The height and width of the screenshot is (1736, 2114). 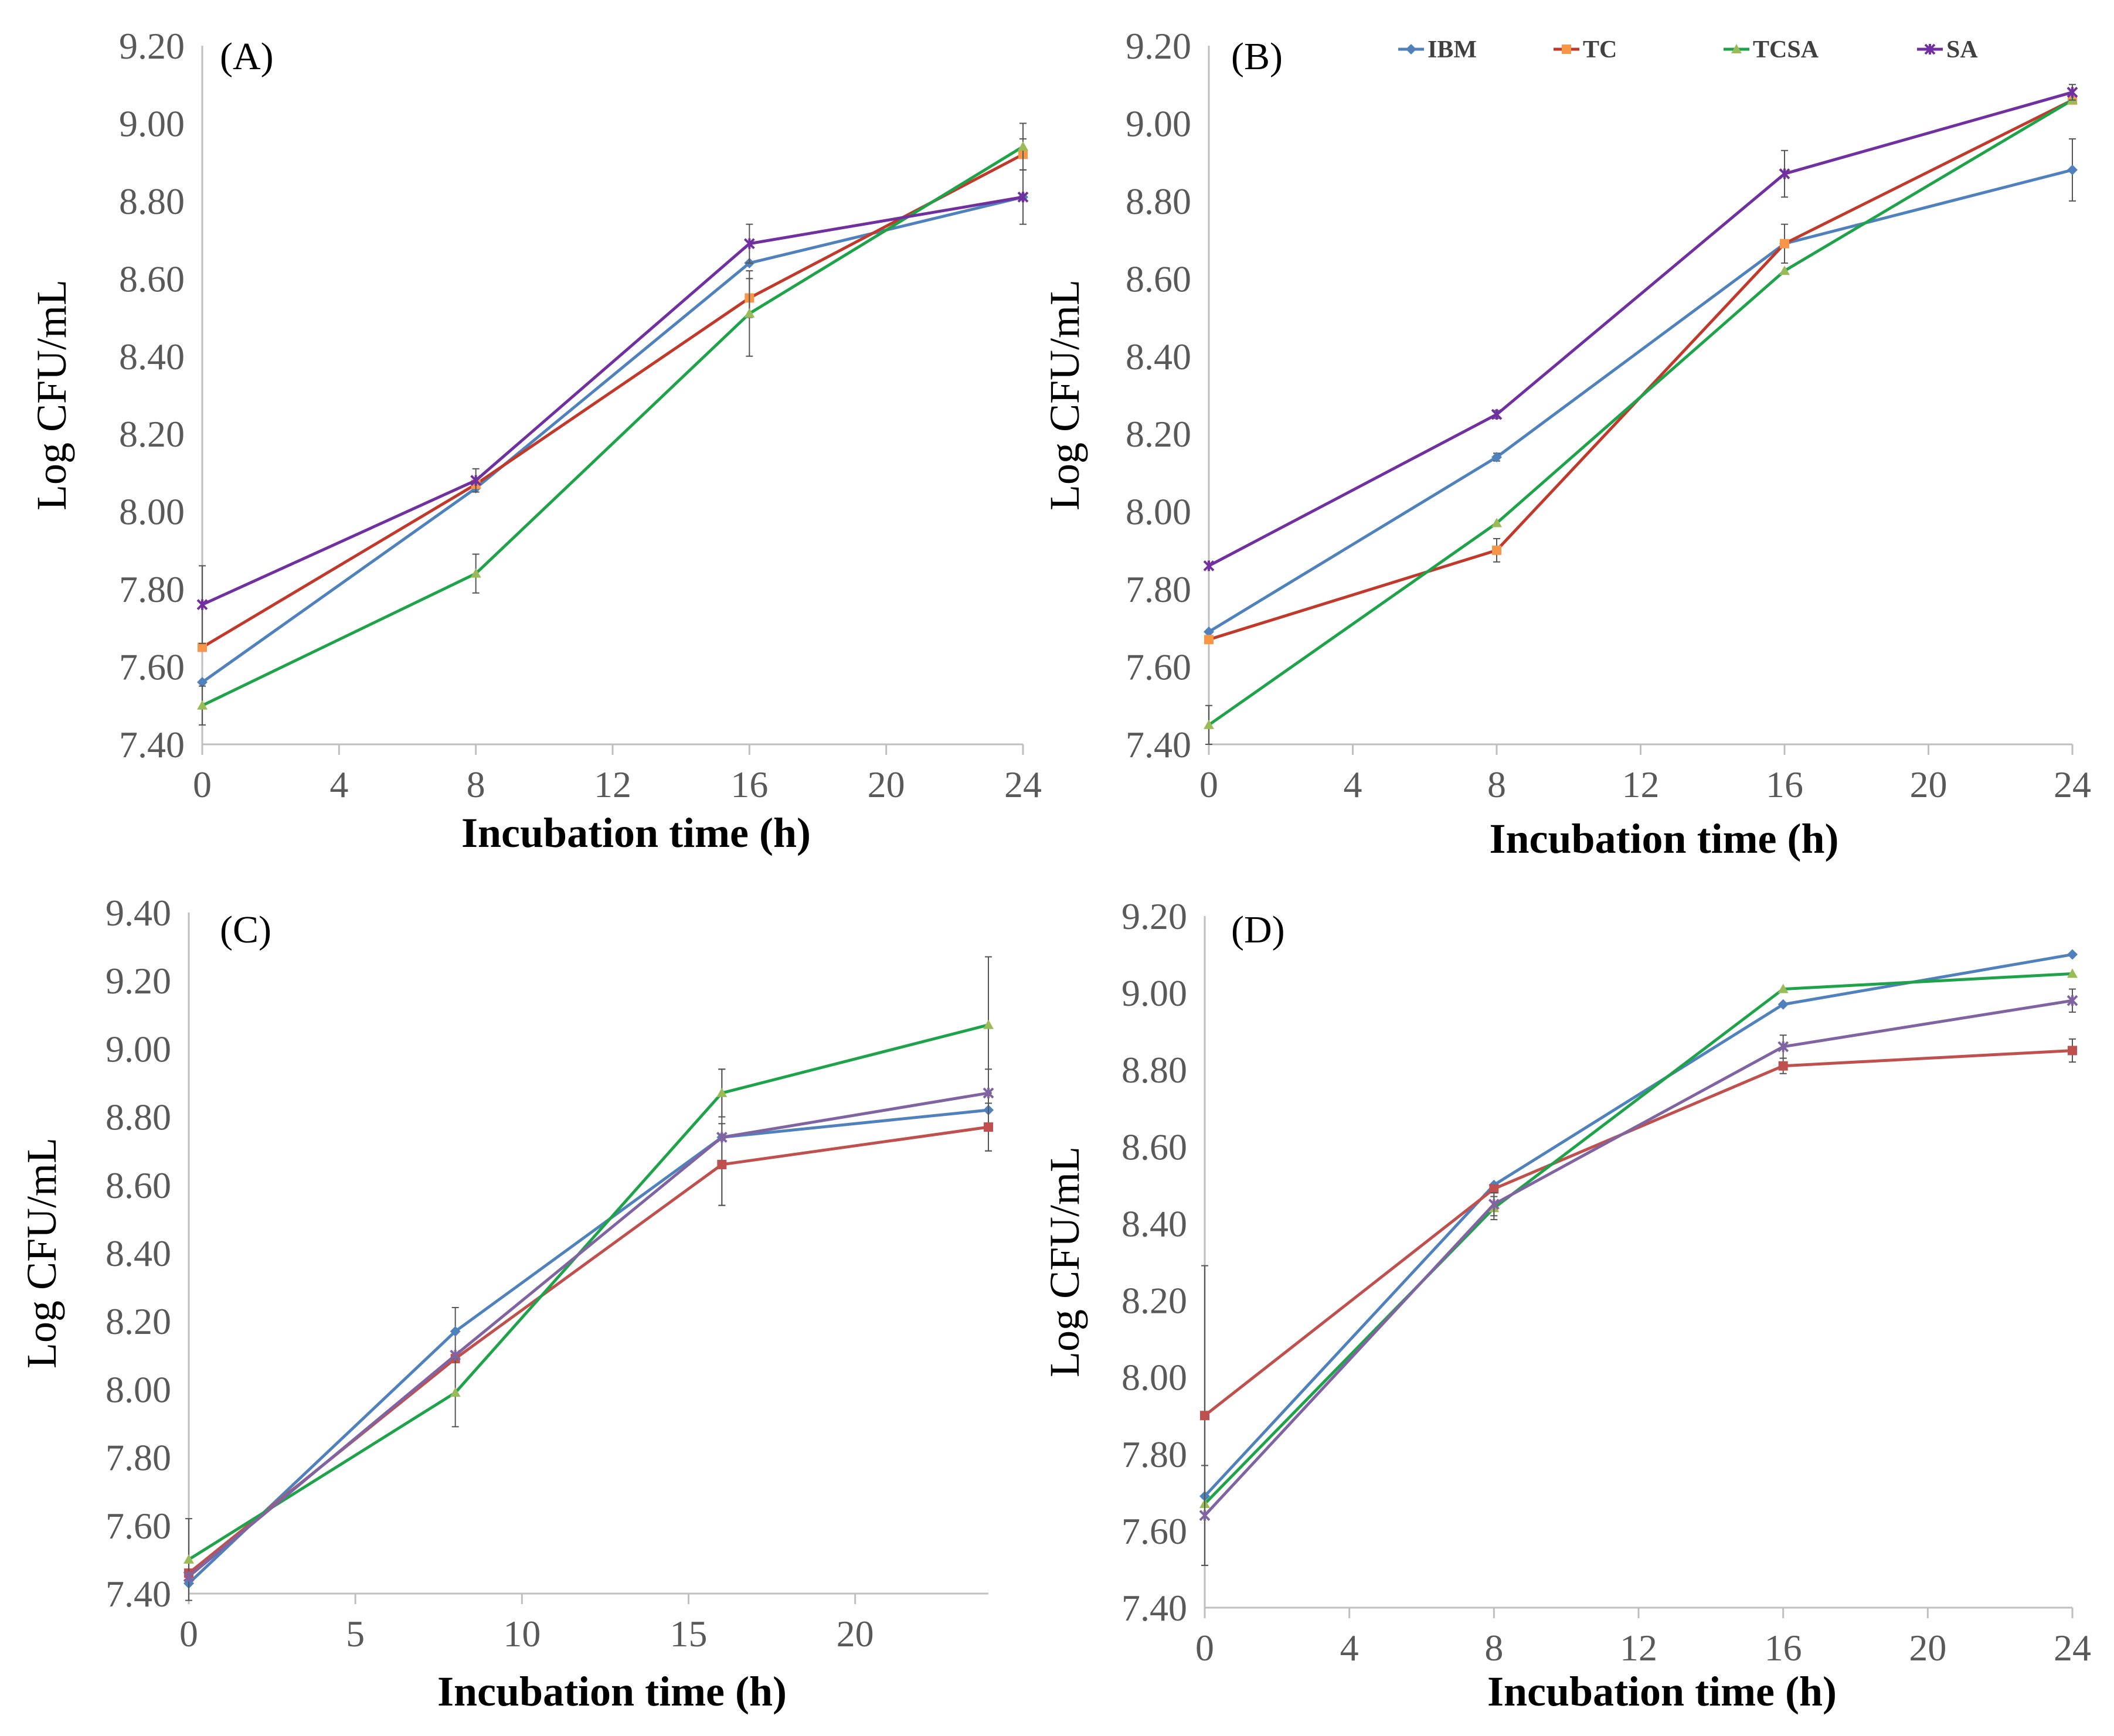 What do you see at coordinates (1962, 49) in the screenshot?
I see `legend-label: SA` at bounding box center [1962, 49].